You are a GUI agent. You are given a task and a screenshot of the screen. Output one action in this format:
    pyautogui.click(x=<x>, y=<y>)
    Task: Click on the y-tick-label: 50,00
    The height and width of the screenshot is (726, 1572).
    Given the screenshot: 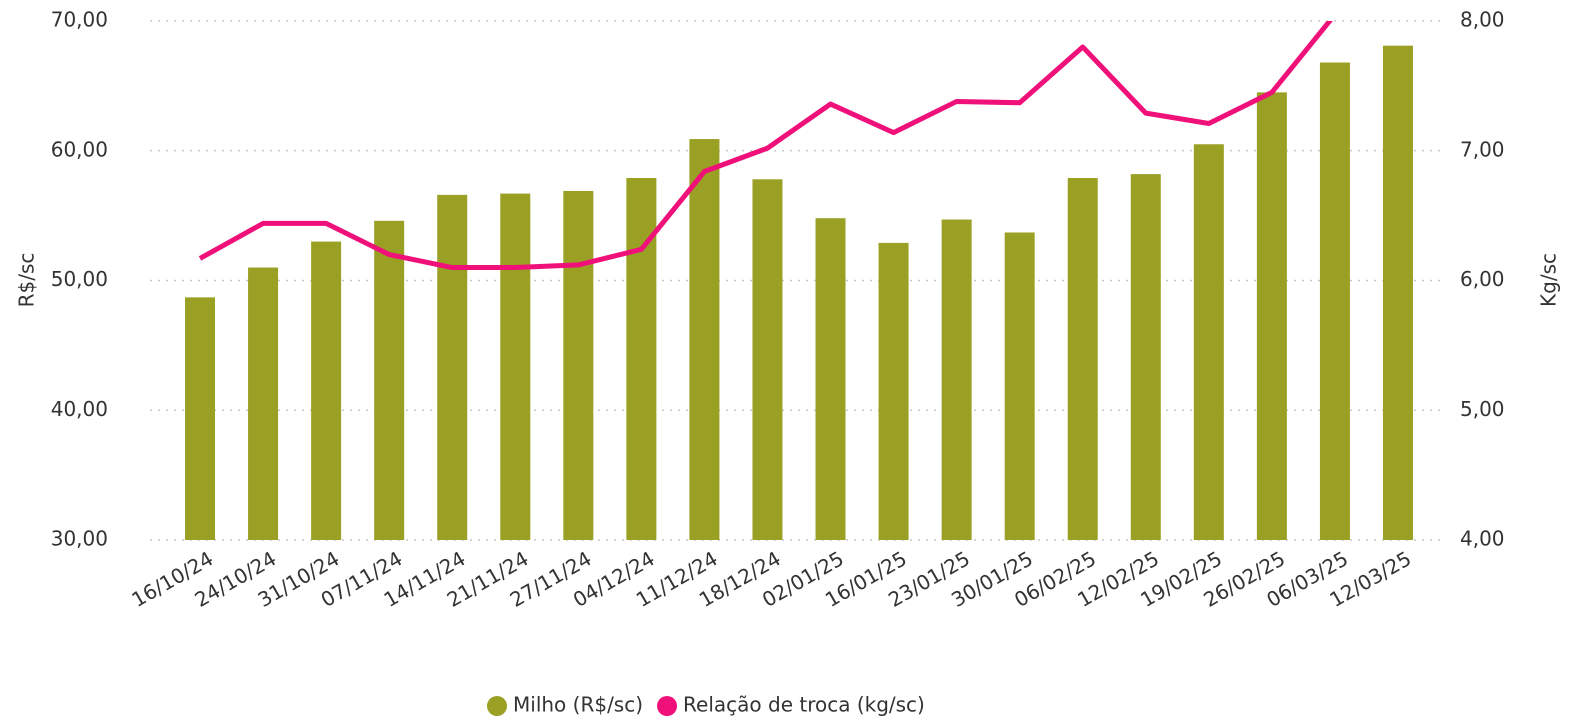 What is the action you would take?
    pyautogui.click(x=79, y=279)
    